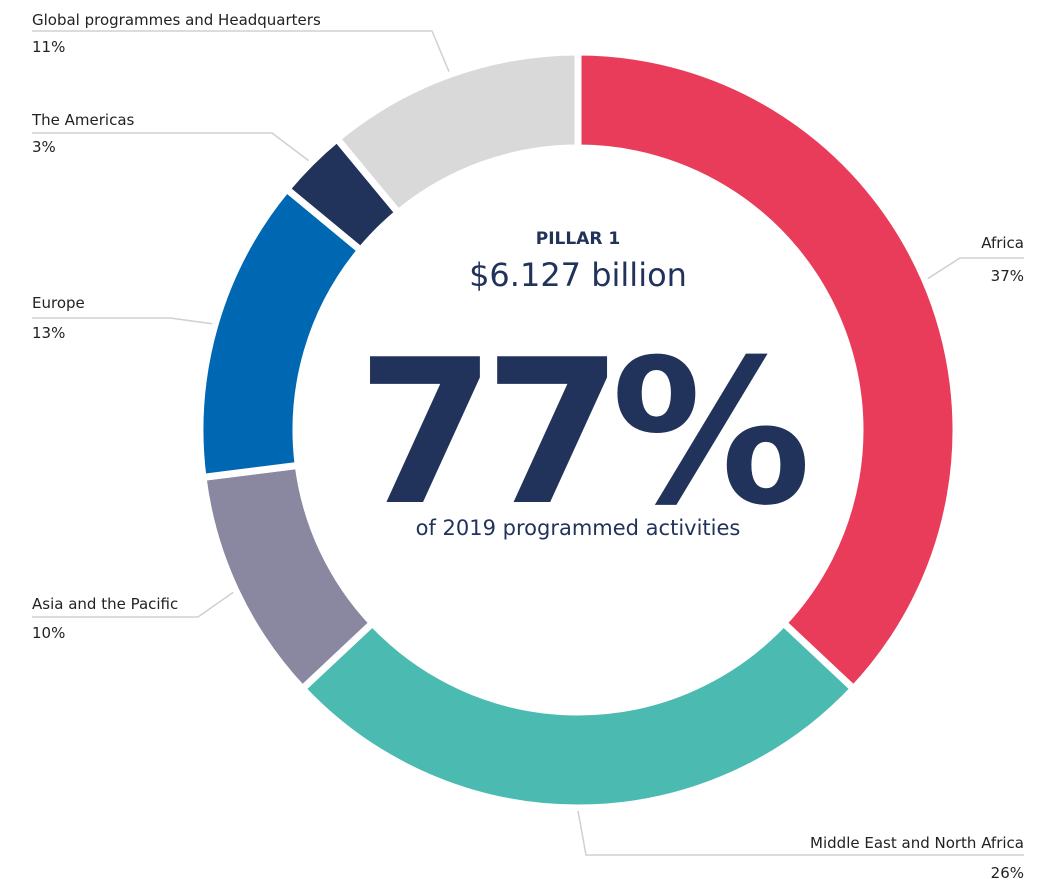 The height and width of the screenshot is (883, 1055). I want to click on center-caption: of 2019 programmed activities, so click(578, 528).